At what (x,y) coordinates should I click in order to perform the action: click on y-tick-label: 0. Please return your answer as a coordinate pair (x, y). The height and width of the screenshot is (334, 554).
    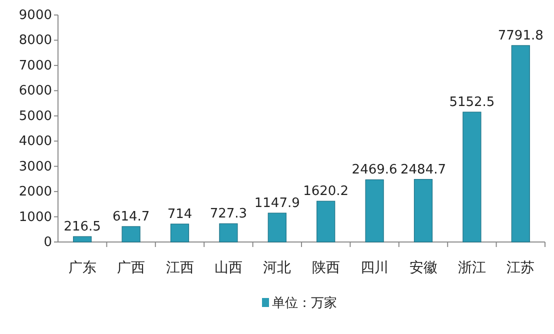
    Looking at the image, I should click on (48, 242).